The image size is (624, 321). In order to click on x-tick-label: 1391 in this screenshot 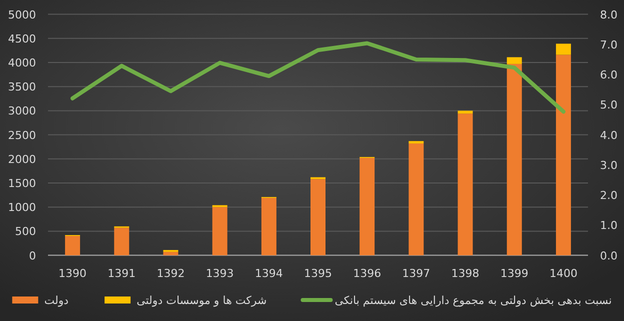, I will do `click(122, 273)`.